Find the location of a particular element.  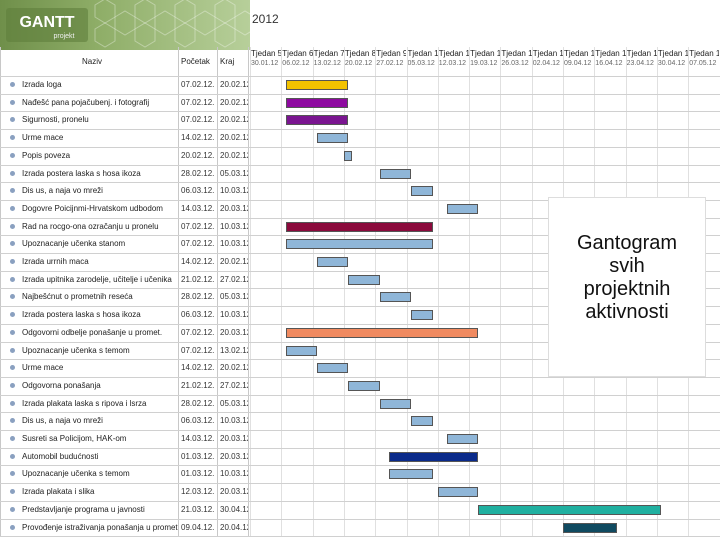

task-name: Upoznacanje učenka s temom is located at coordinates (76, 350).